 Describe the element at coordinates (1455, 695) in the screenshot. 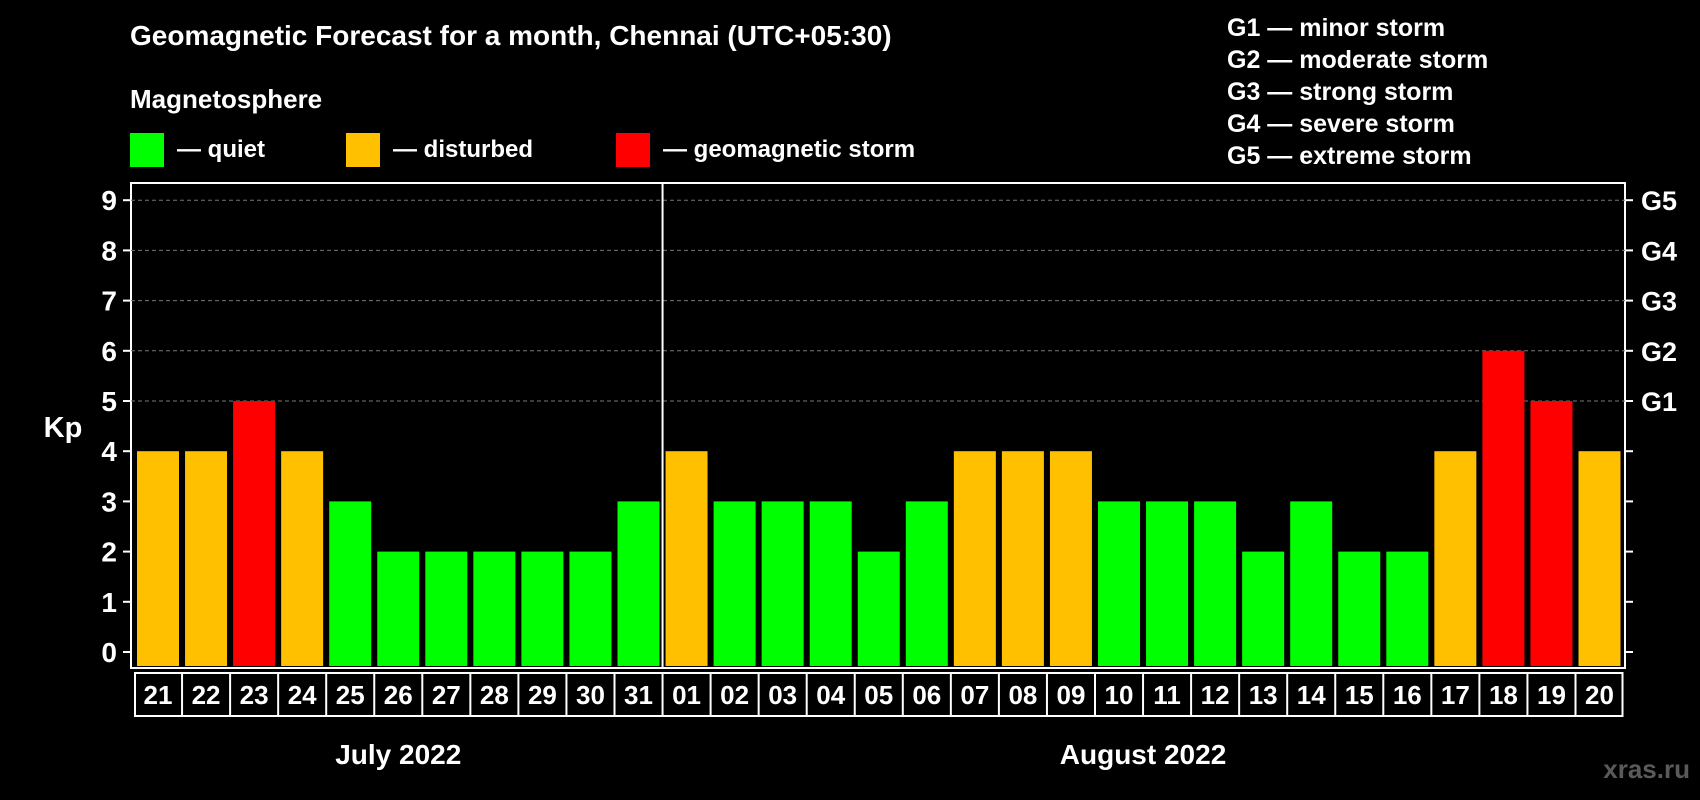

I see `date-label-17: 17` at that location.